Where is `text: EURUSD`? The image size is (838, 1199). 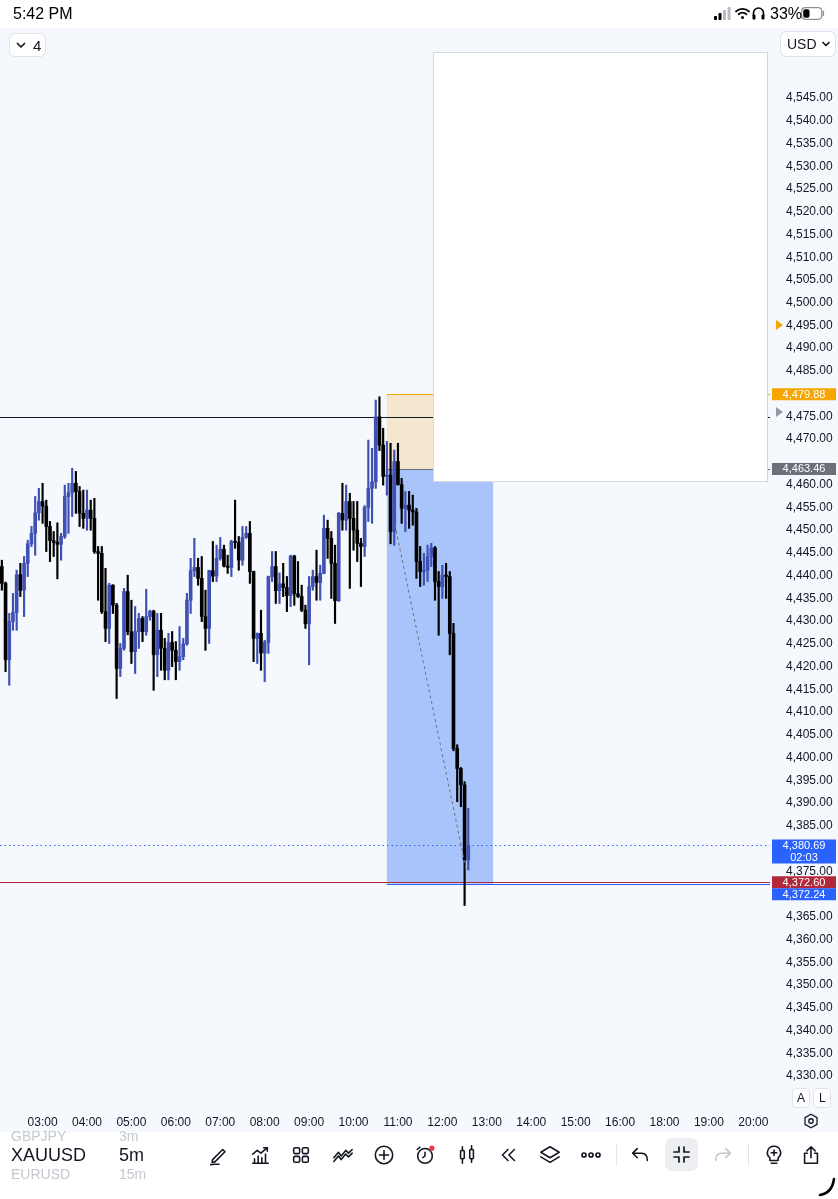 text: EURUSD is located at coordinates (41, 1174).